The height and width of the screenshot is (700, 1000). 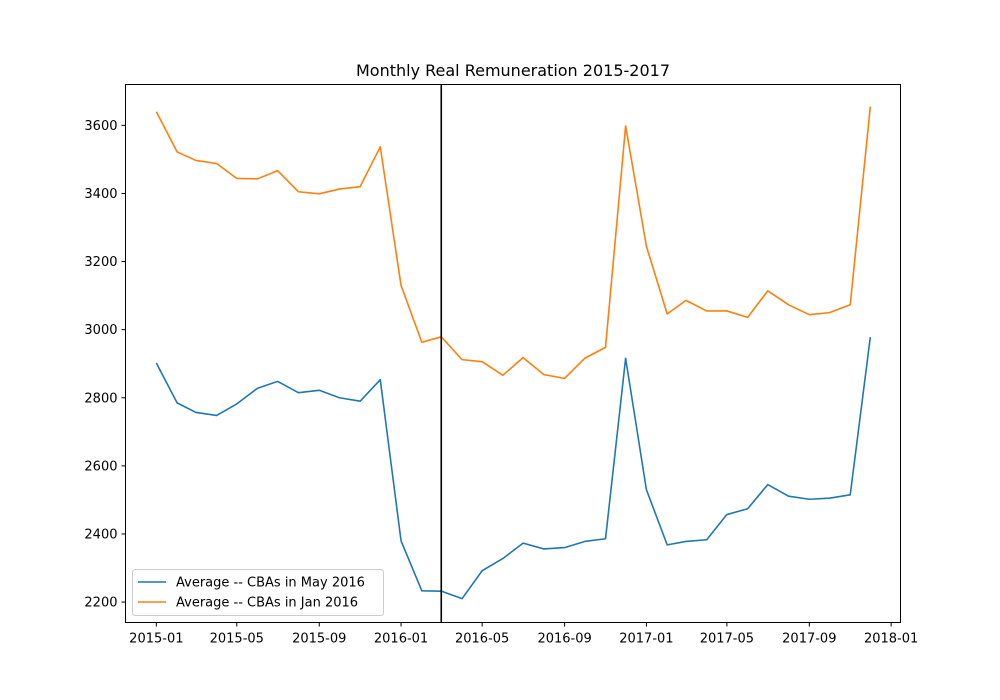 I want to click on legend-box, so click(x=258, y=592).